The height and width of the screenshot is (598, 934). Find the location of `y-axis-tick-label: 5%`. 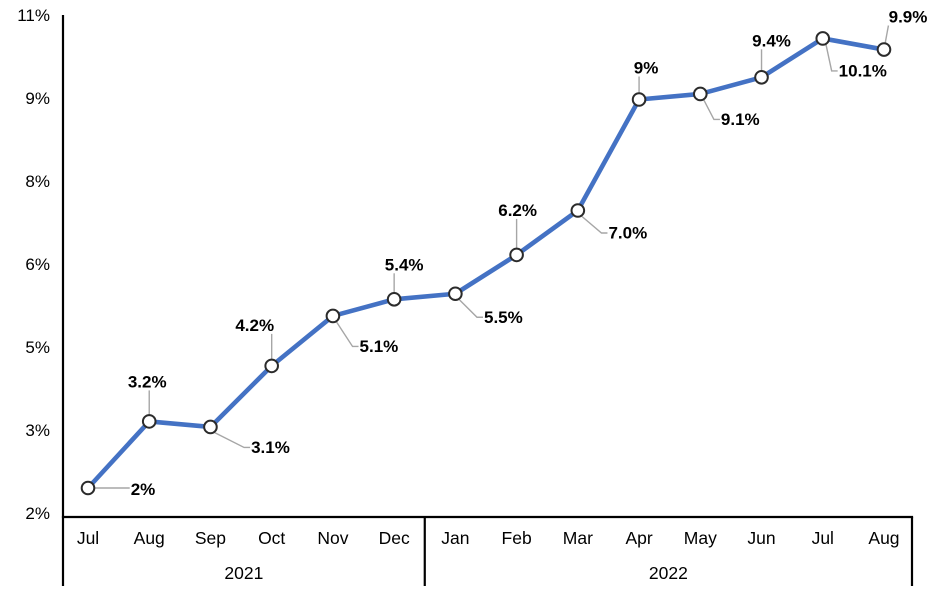

y-axis-tick-label: 5% is located at coordinates (37, 347).